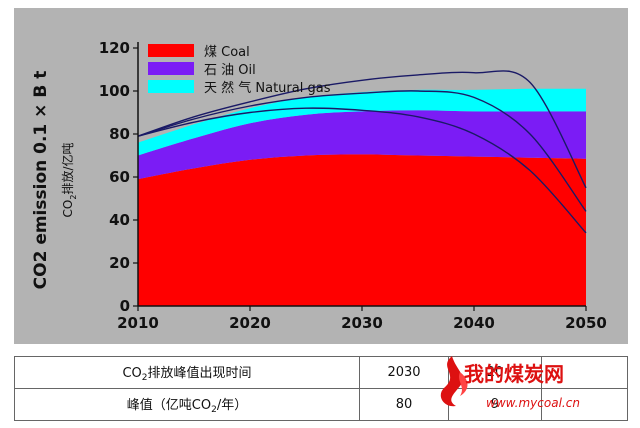 The image size is (640, 428). I want to click on watermark-url: www.mycoal.cn, so click(533, 403).